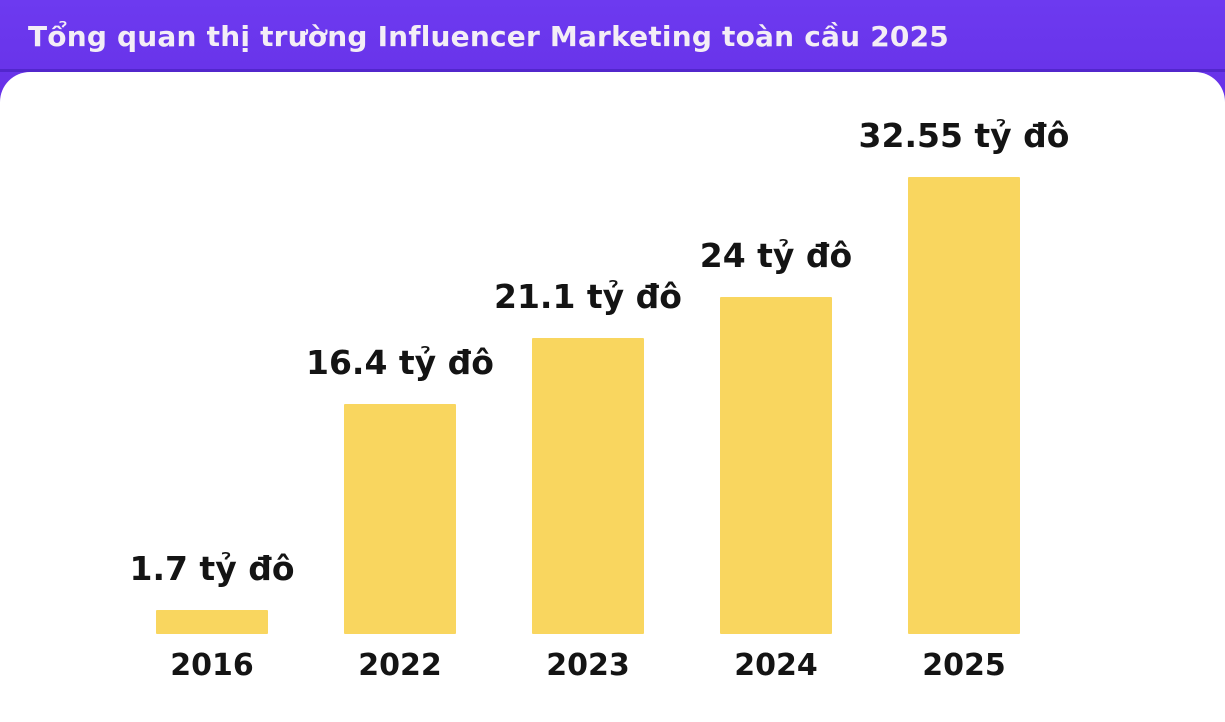 This screenshot has height=722, width=1225. What do you see at coordinates (612, 70) in the screenshot?
I see `header-bottom-edge` at bounding box center [612, 70].